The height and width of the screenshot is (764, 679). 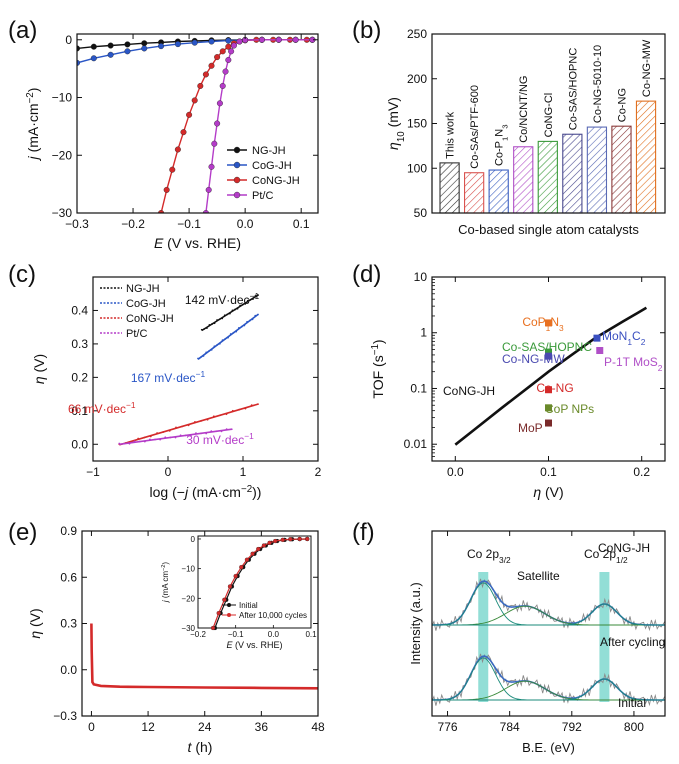 I want to click on panel-f-x-tick-label: 784, so click(x=510, y=727).